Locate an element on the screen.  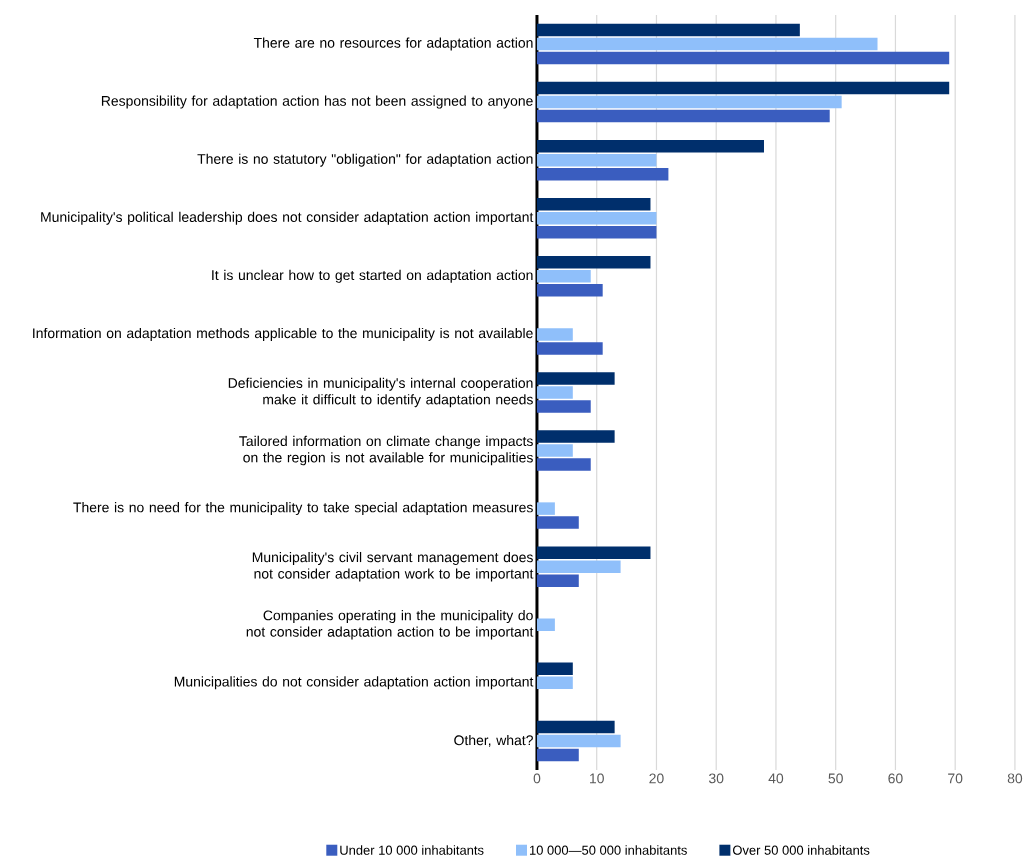
y-tick-label: It is unclear how to get started on adaptation action is located at coordinates (372, 276).